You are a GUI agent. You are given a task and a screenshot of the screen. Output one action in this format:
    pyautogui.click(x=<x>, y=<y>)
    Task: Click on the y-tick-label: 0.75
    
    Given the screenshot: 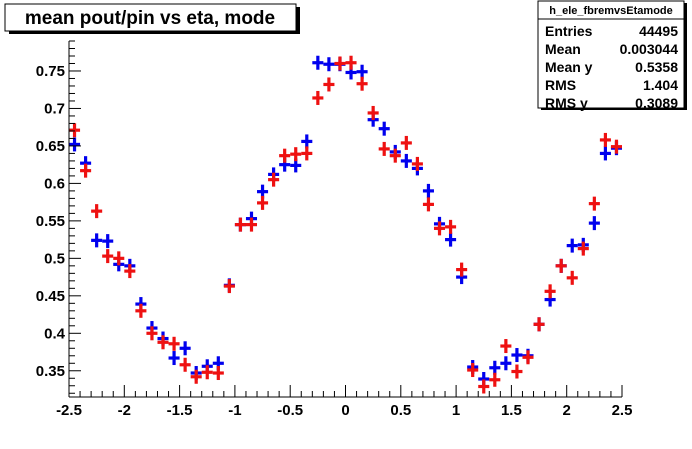 What is the action you would take?
    pyautogui.click(x=50, y=71)
    